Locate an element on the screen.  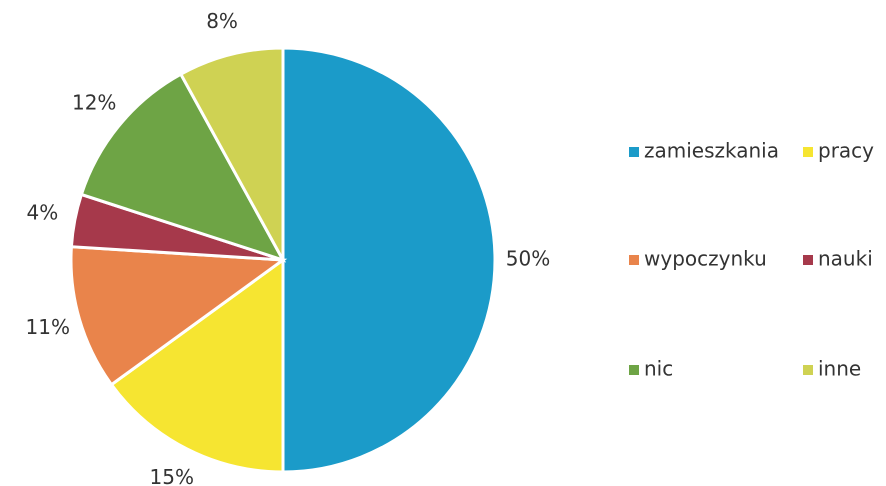
data-label: 11% is located at coordinates (48, 327).